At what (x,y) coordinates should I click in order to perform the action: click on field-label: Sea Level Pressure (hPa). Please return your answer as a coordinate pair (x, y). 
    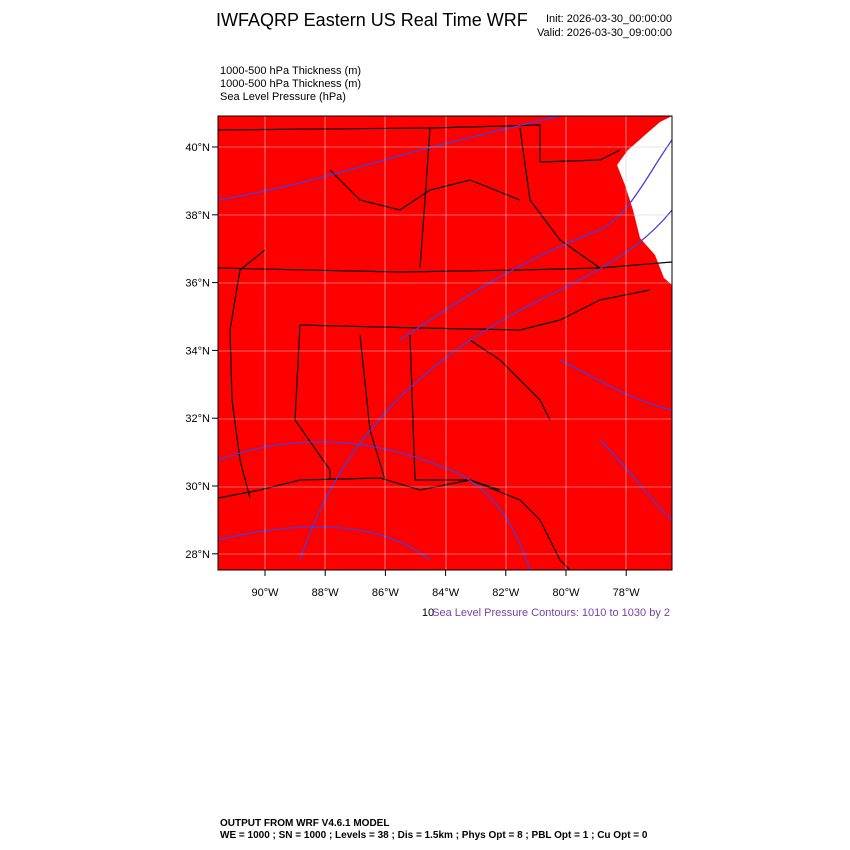
    Looking at the image, I should click on (283, 97).